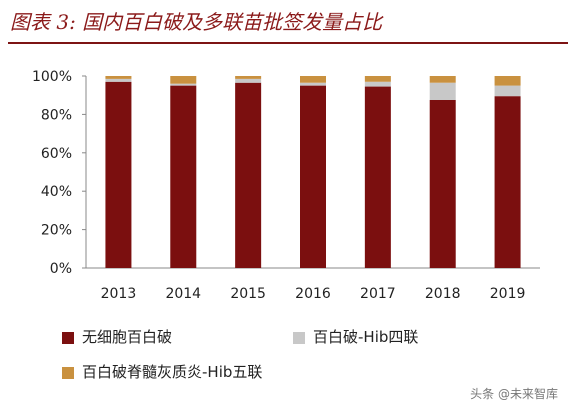 This screenshot has height=412, width=576. What do you see at coordinates (183, 294) in the screenshot?
I see `x-tick-label: 2014` at bounding box center [183, 294].